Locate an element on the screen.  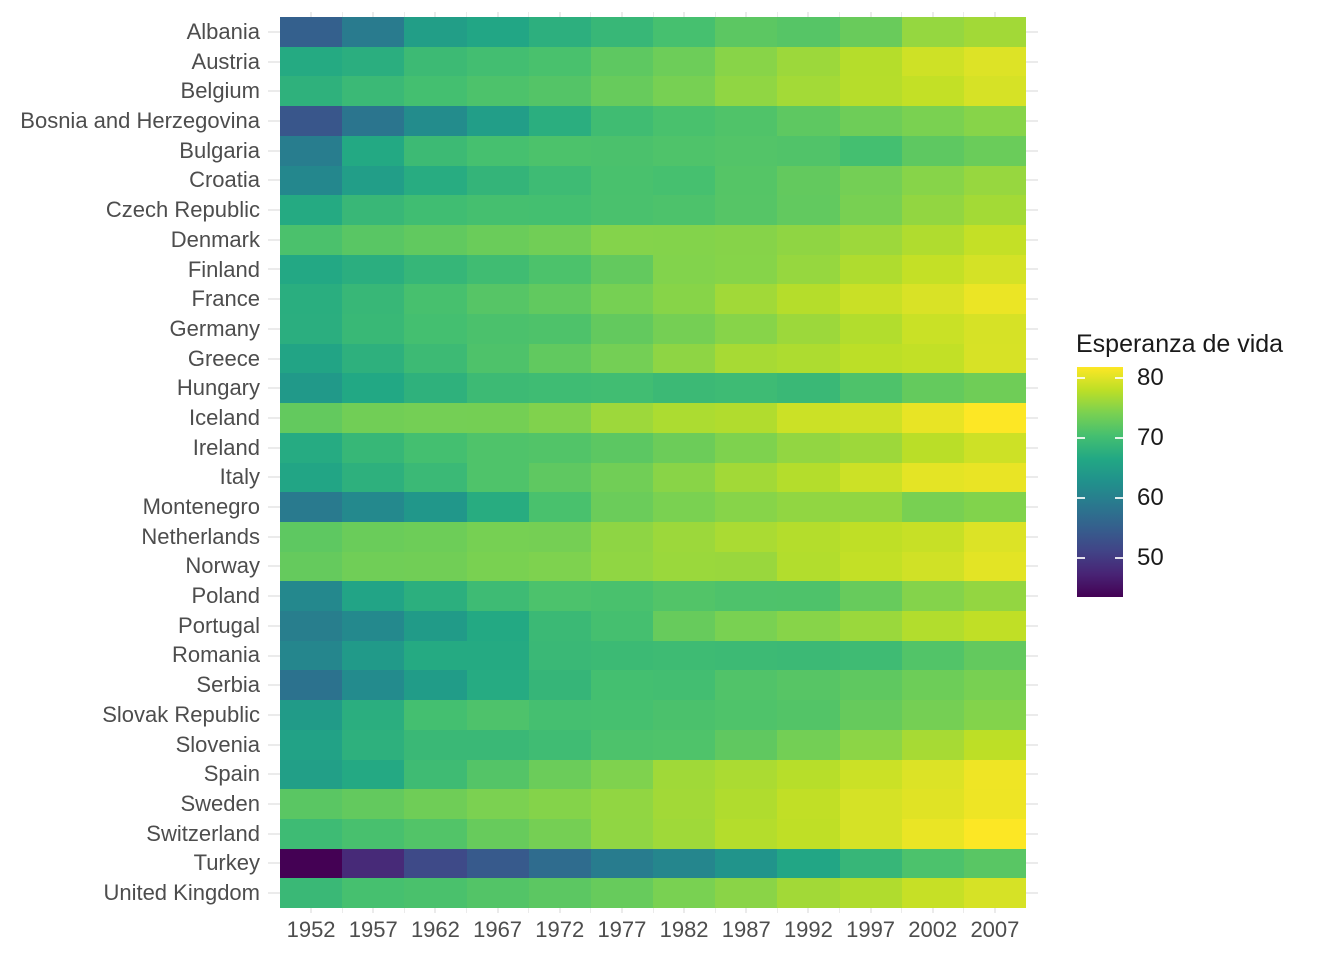
country-axis-label: Greece is located at coordinates (223, 358).